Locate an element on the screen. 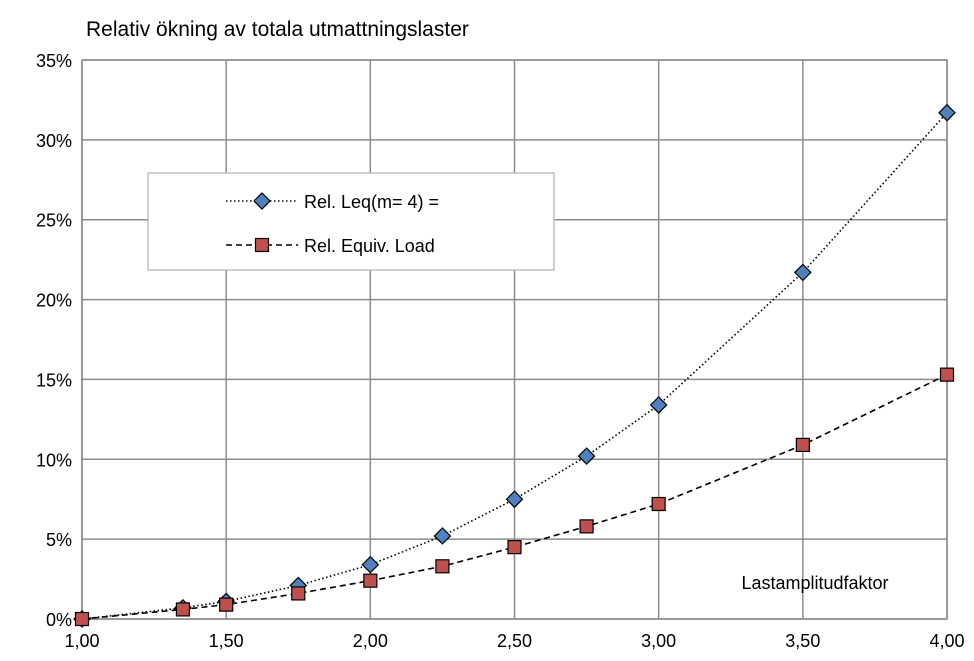 The image size is (974, 661). y-tick-label: 30% is located at coordinates (54, 141).